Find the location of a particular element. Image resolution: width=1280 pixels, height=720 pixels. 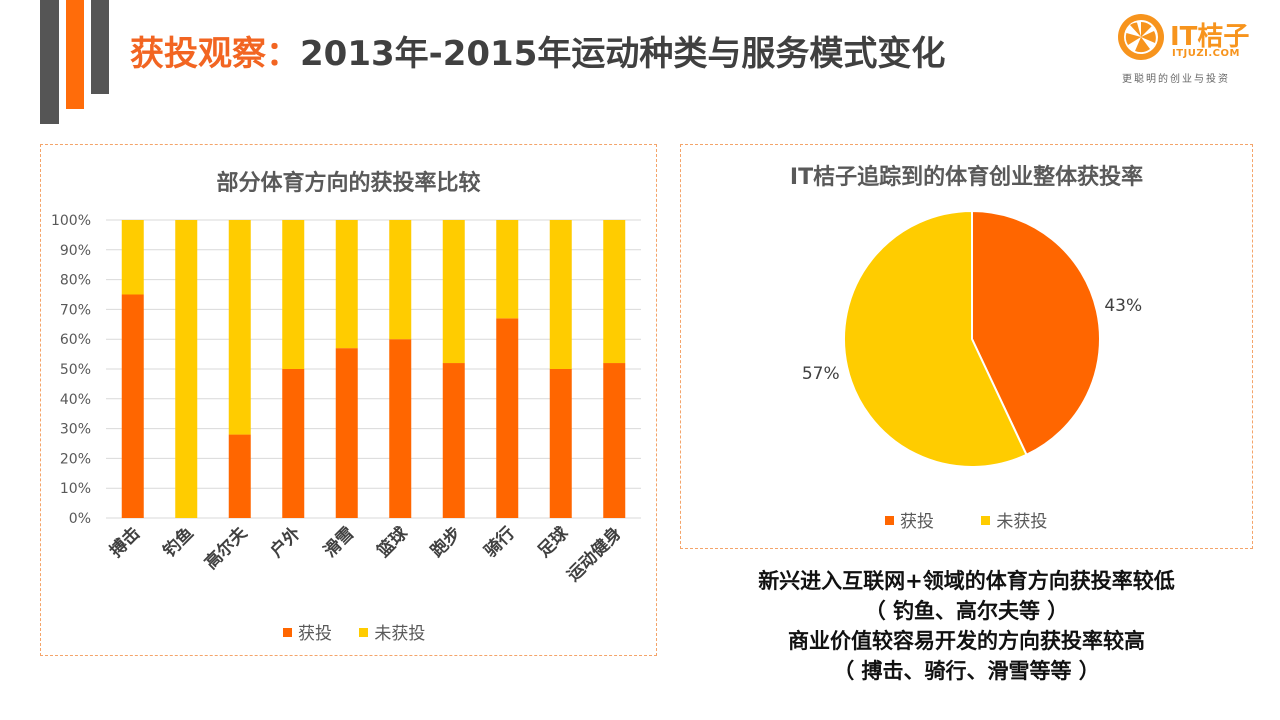

logo-slogan: 更聪明的创业与投资 is located at coordinates (1176, 79).